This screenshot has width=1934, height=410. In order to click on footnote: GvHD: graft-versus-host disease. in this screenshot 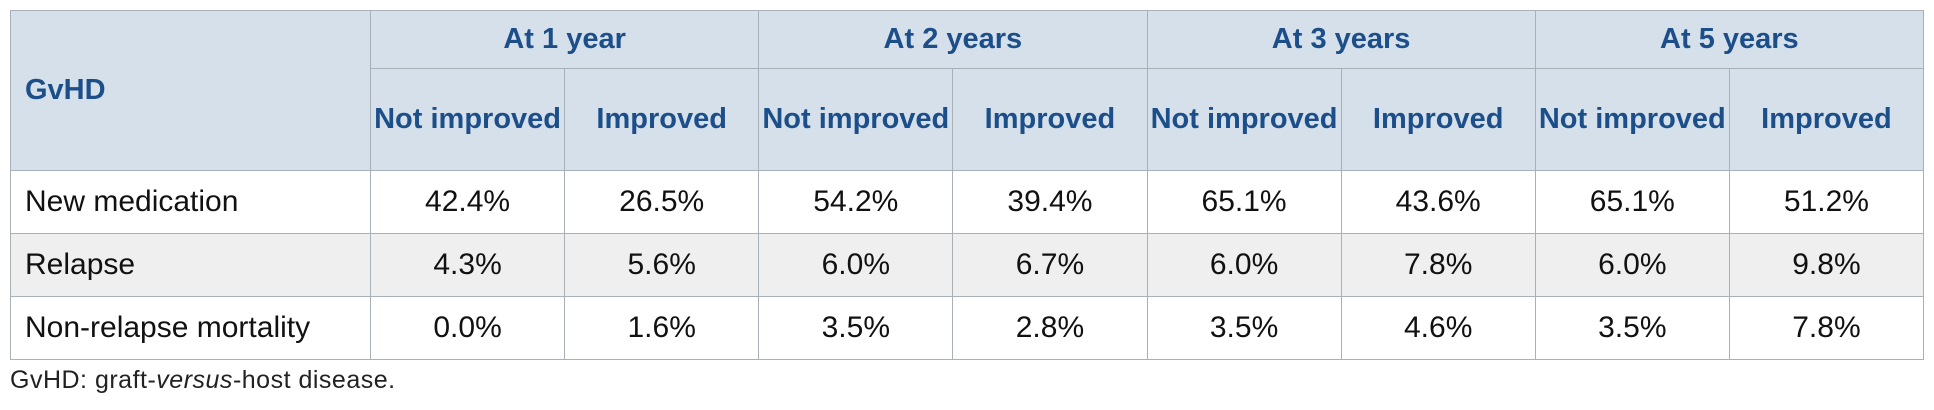, I will do `click(203, 380)`.